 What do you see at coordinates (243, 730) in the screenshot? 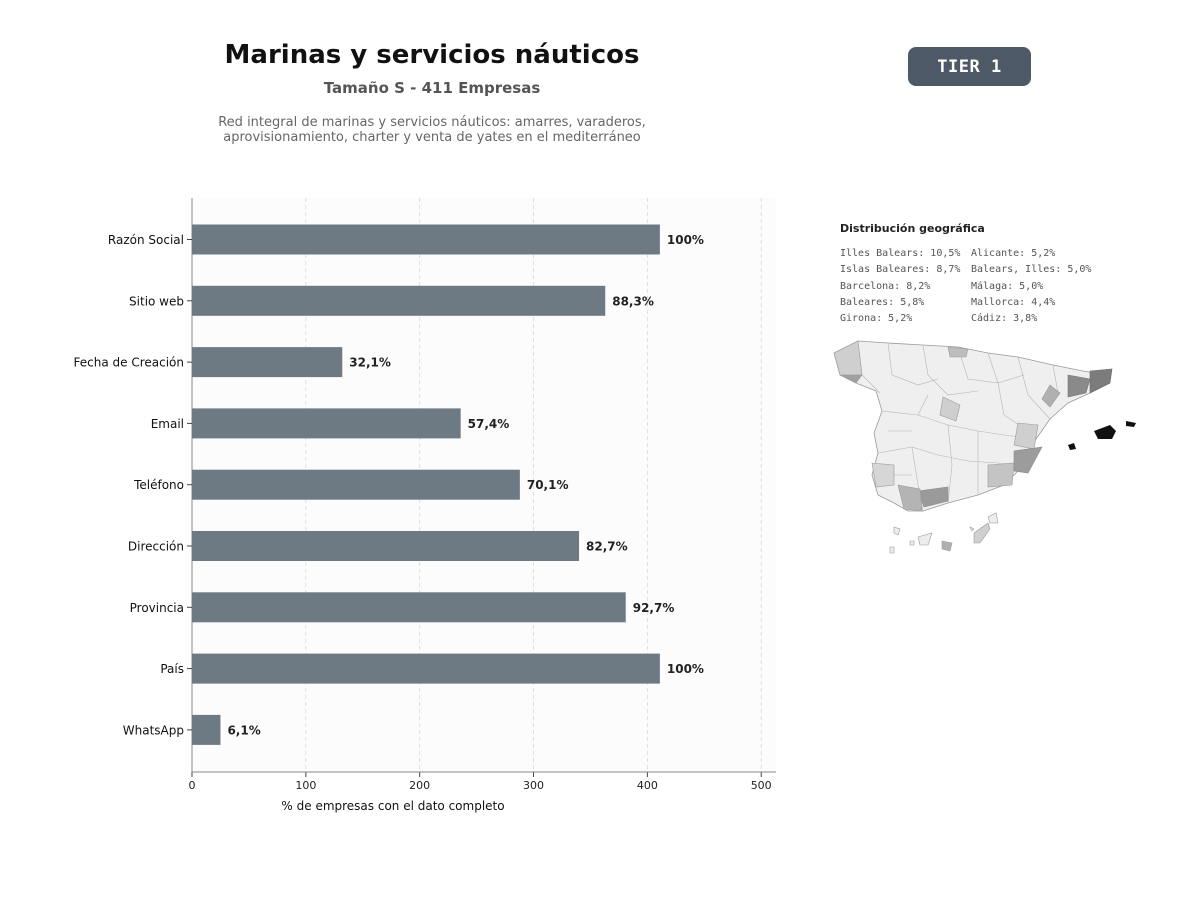
I see `data-label: 6,1%` at bounding box center [243, 730].